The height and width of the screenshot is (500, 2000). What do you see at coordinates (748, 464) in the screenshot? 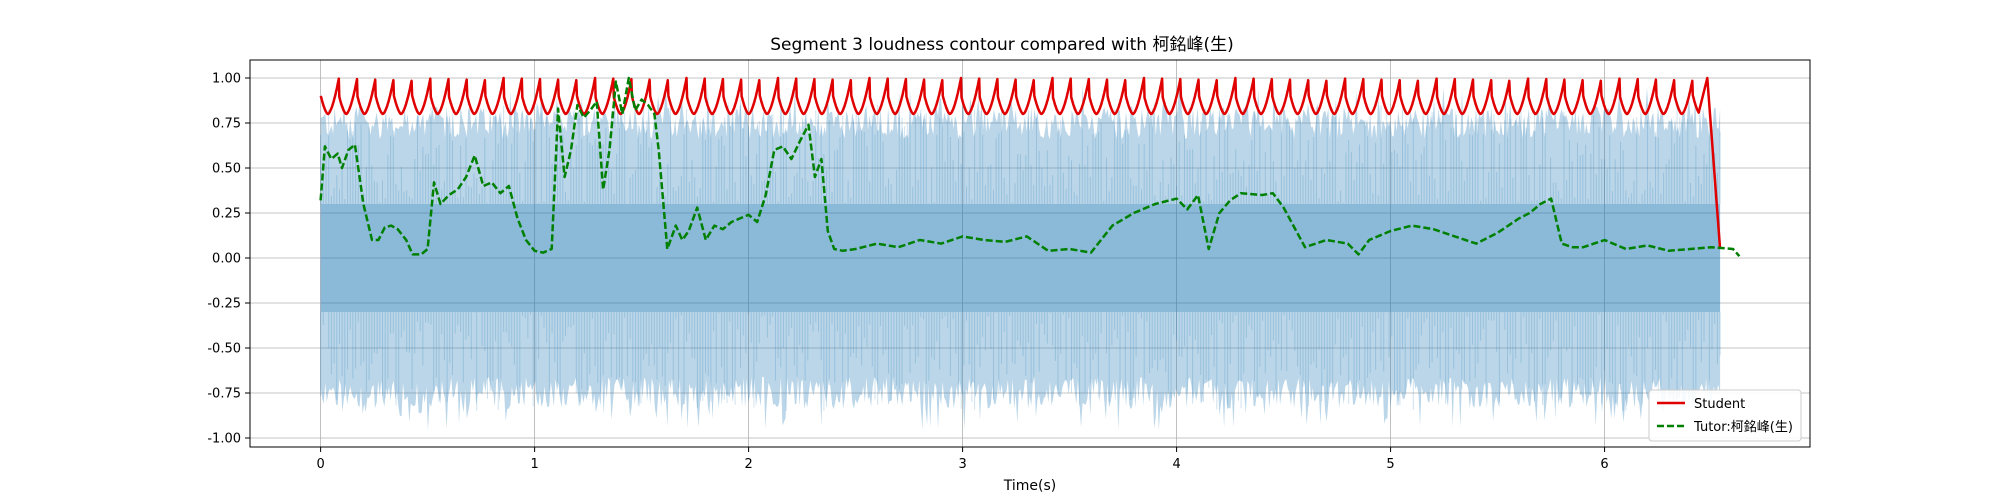
I see `x-tick-label: 2` at bounding box center [748, 464].